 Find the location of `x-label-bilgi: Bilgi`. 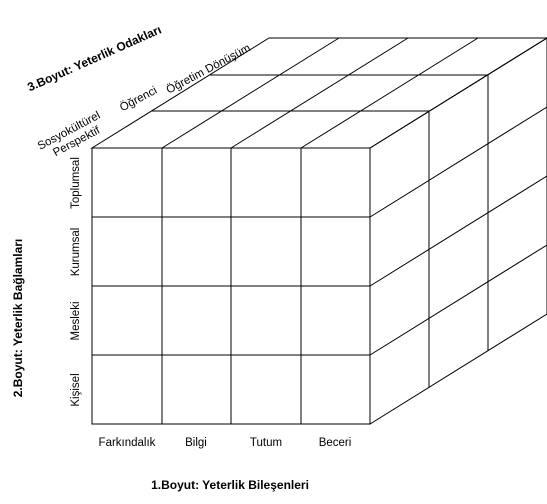

x-label-bilgi: Bilgi is located at coordinates (196, 443).